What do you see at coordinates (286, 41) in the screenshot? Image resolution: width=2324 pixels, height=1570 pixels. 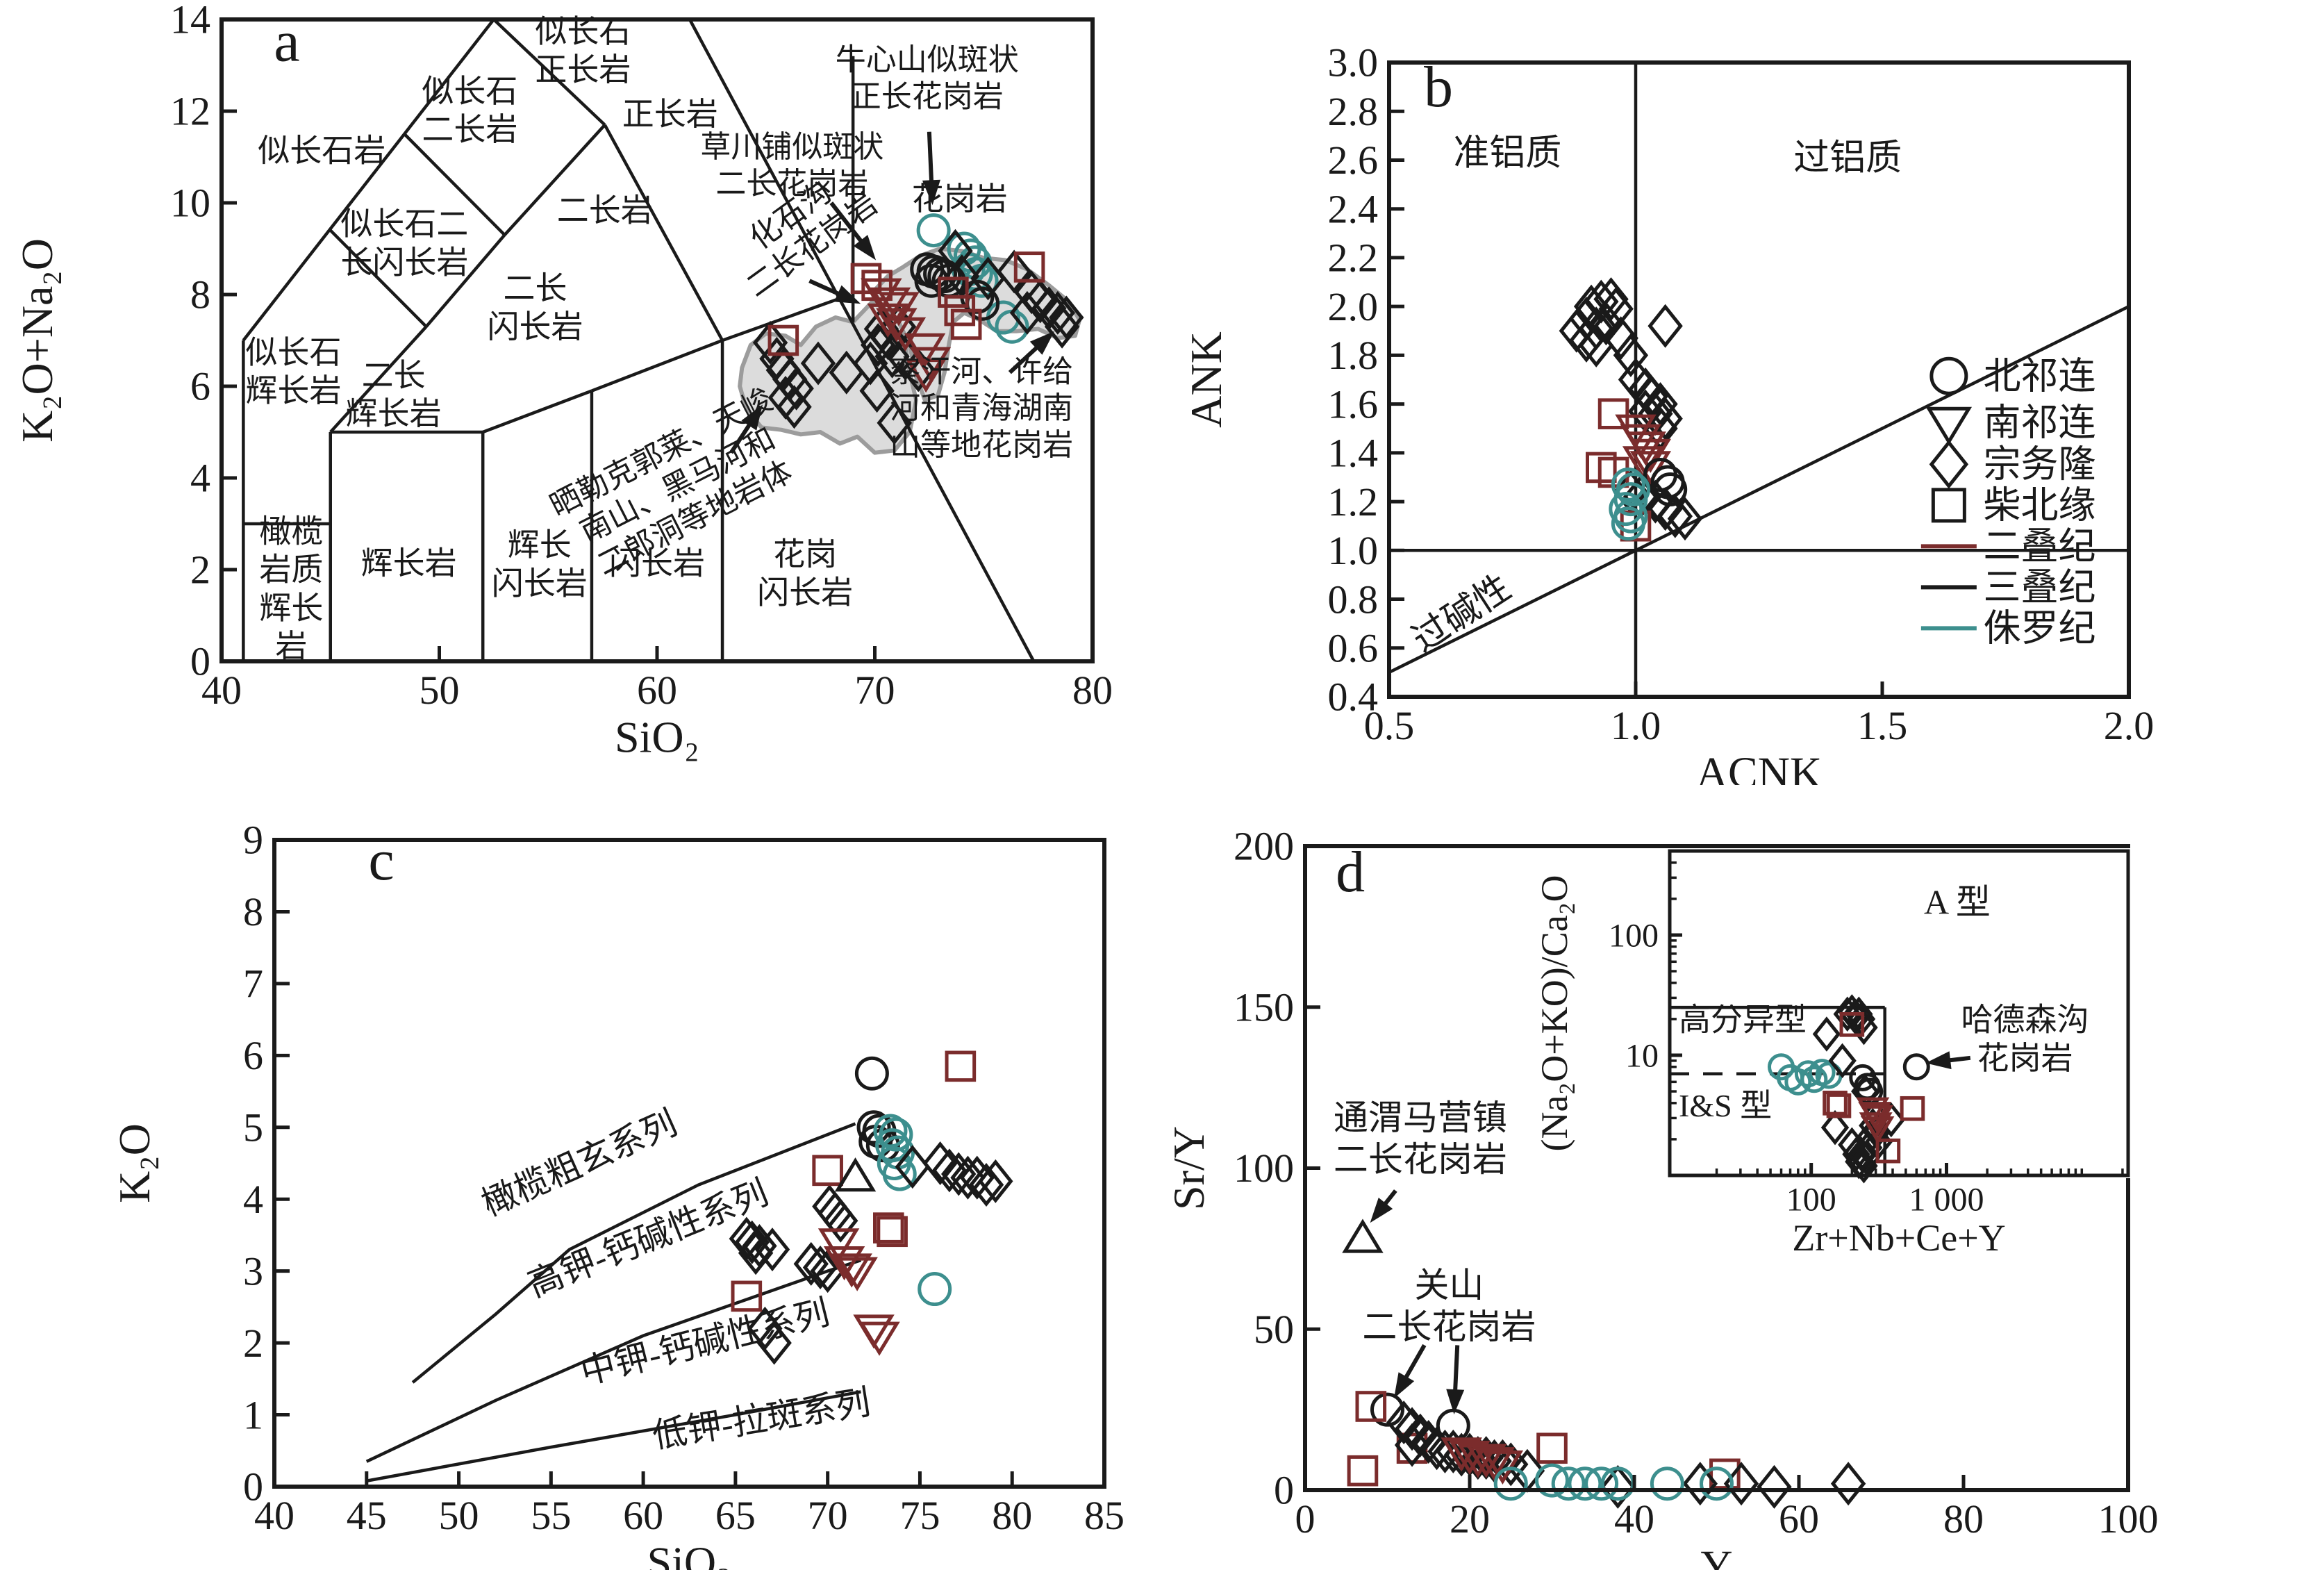 I see `panel-letter: a` at bounding box center [286, 41].